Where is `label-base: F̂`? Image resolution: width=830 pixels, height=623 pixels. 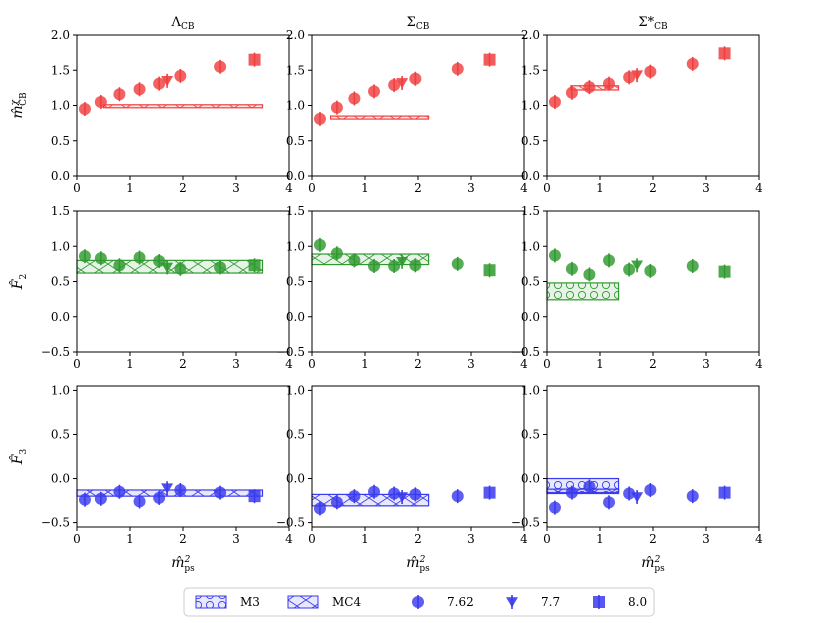
label-base: F̂ is located at coordinates (17, 284).